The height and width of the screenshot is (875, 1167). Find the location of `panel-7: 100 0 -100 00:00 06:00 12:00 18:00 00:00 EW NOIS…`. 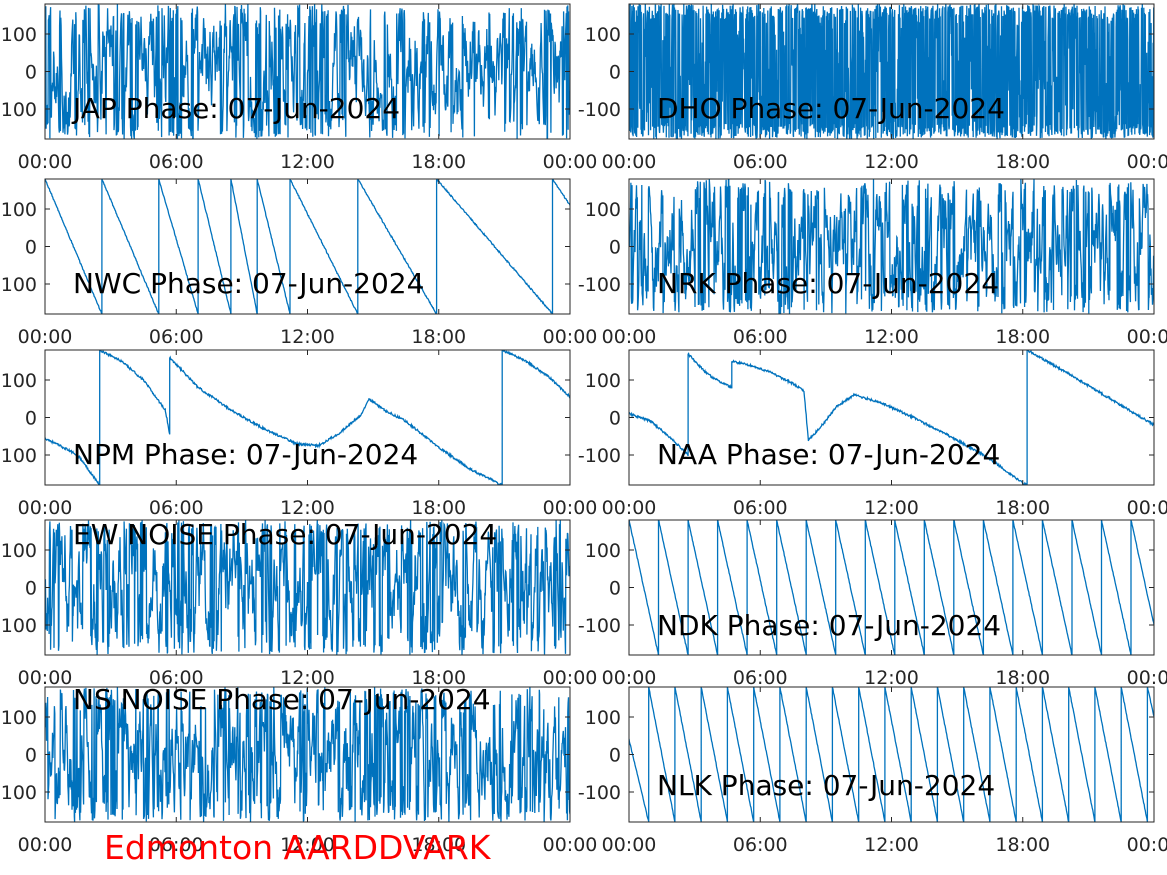

panel-7: 100 0 -100 00:00 06:00 12:00 18:00 00:00 EW NOIS… is located at coordinates (298, 603).